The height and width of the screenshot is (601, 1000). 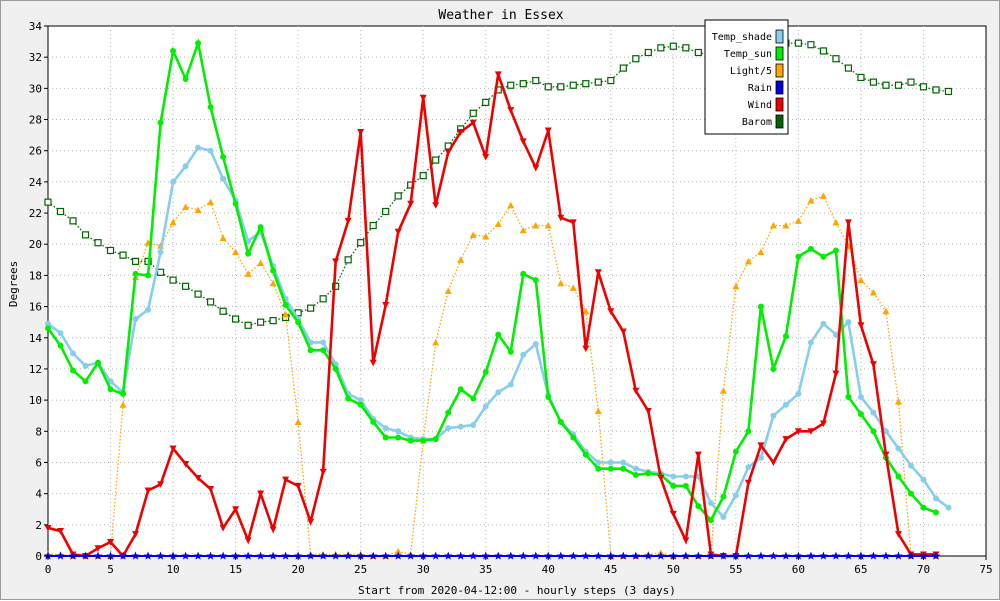 I want to click on y-tick-label: 4, so click(x=38, y=494).